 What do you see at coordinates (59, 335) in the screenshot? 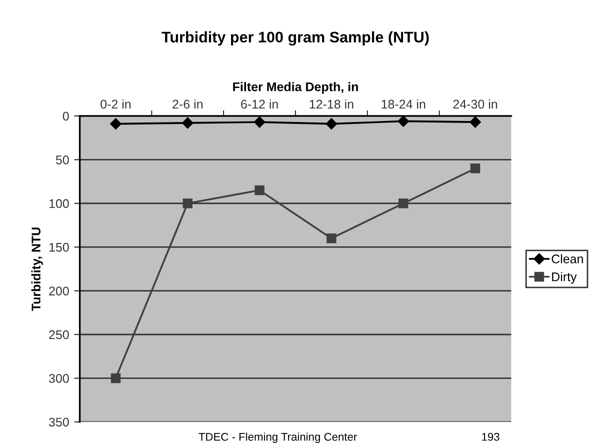
I see `y-tick-label: 250` at bounding box center [59, 335].